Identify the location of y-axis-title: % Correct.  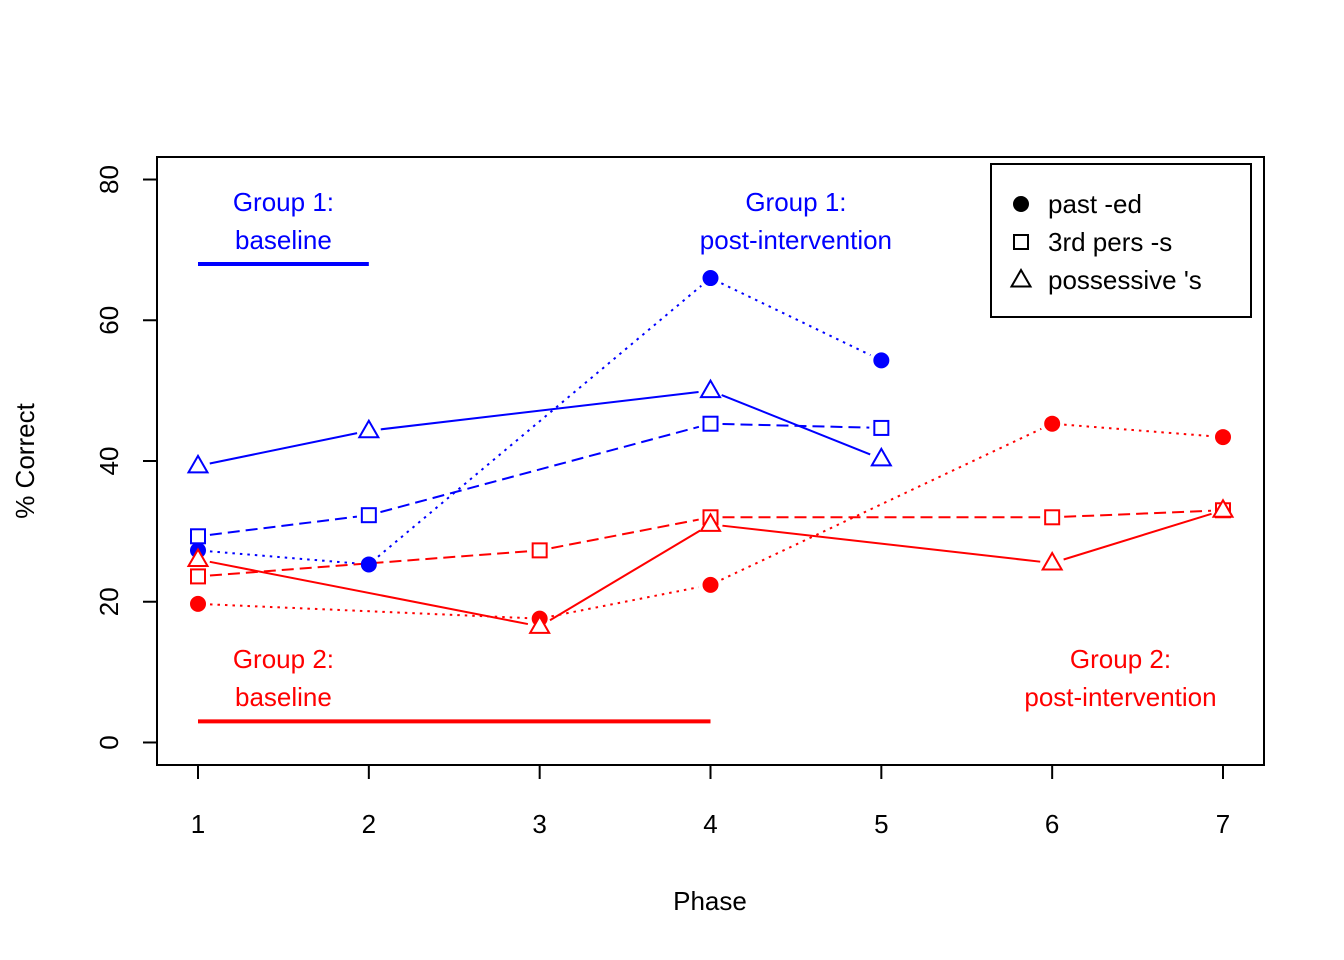
(25, 460).